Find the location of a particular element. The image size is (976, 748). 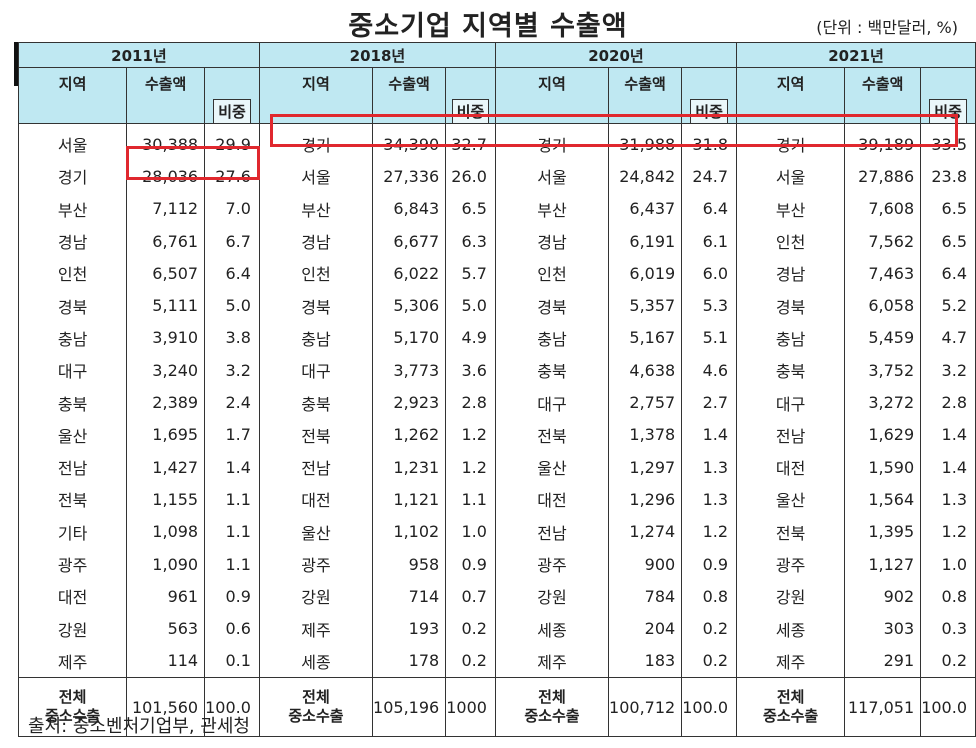

table-row: 경북 5,111 5.0 경북 5,306 5.0 경북 5,357 5.3 경북 6,058 5.2 is located at coordinates (496, 305).